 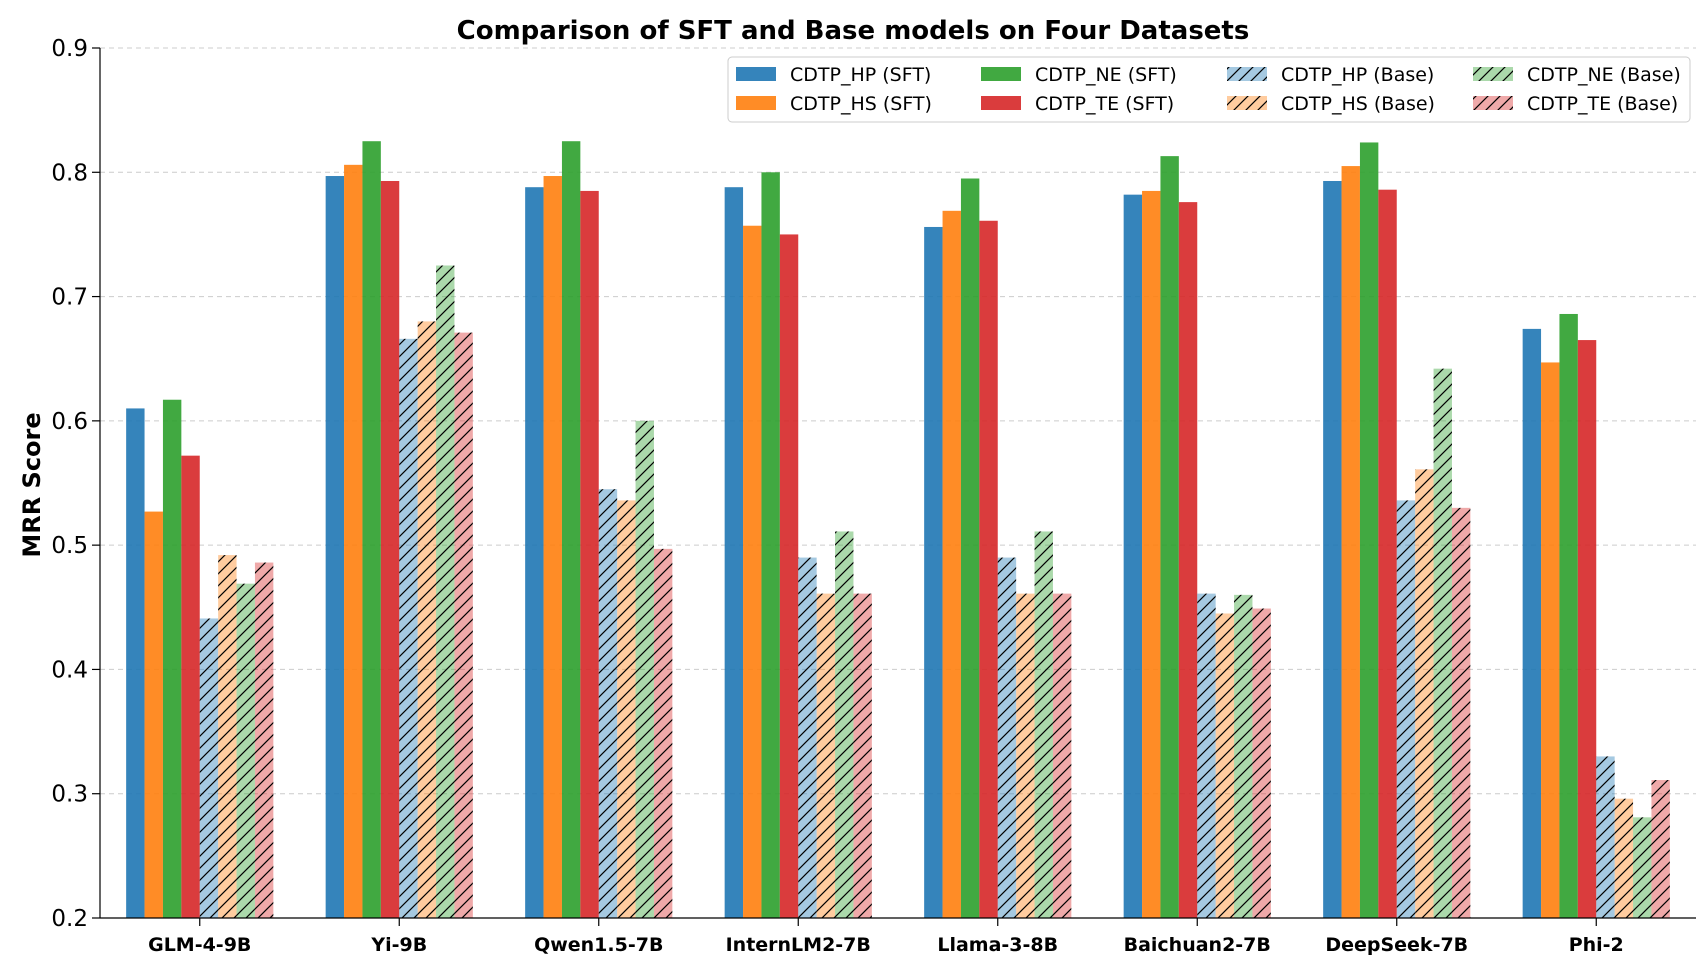 I want to click on x-tick-label: Phi-2, so click(x=1596, y=945).